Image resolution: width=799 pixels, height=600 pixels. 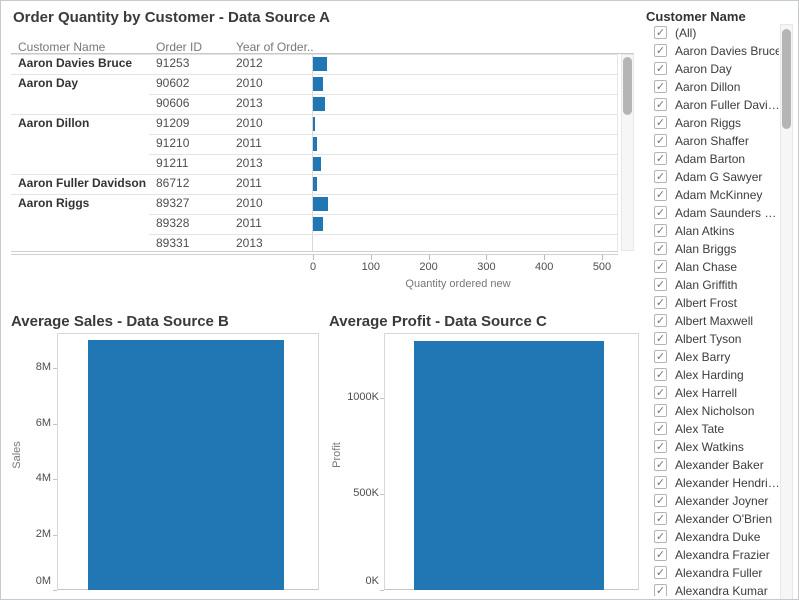 I want to click on customer-name-cell: Aaron Day, so click(x=48, y=83).